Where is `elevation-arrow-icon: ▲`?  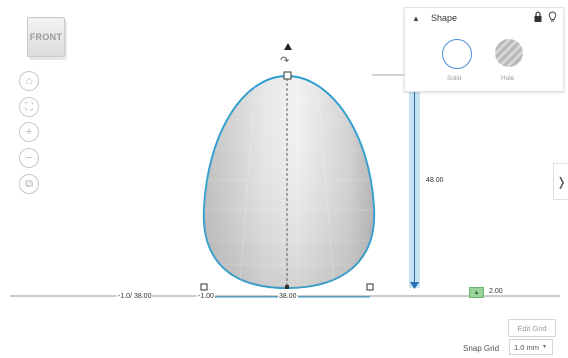 elevation-arrow-icon: ▲ is located at coordinates (476, 292).